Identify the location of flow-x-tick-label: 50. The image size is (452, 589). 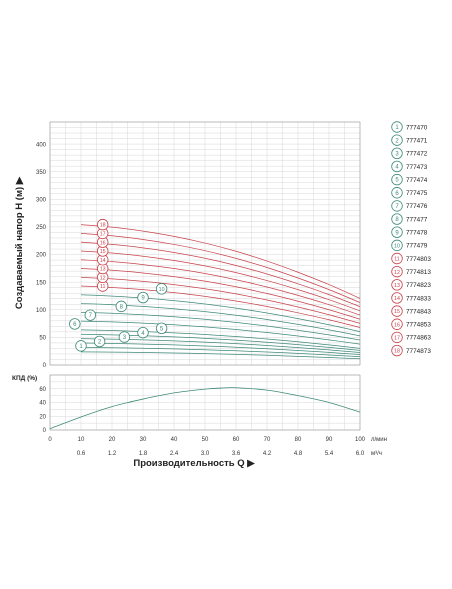
(205, 440).